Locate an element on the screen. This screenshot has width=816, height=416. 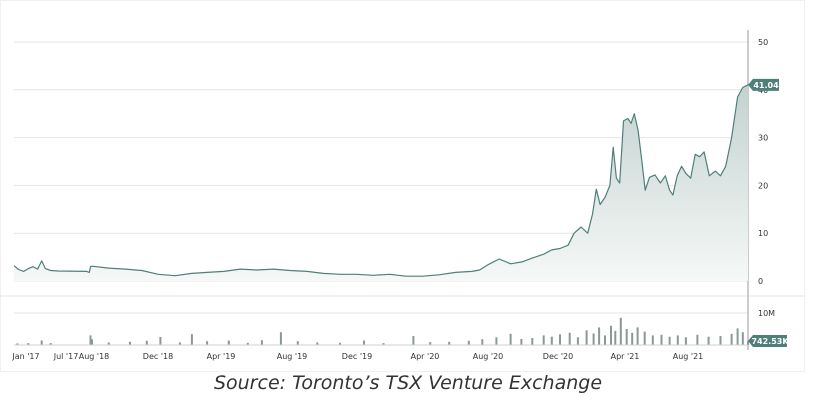
x-tick-label: Aug '19 is located at coordinates (292, 356).